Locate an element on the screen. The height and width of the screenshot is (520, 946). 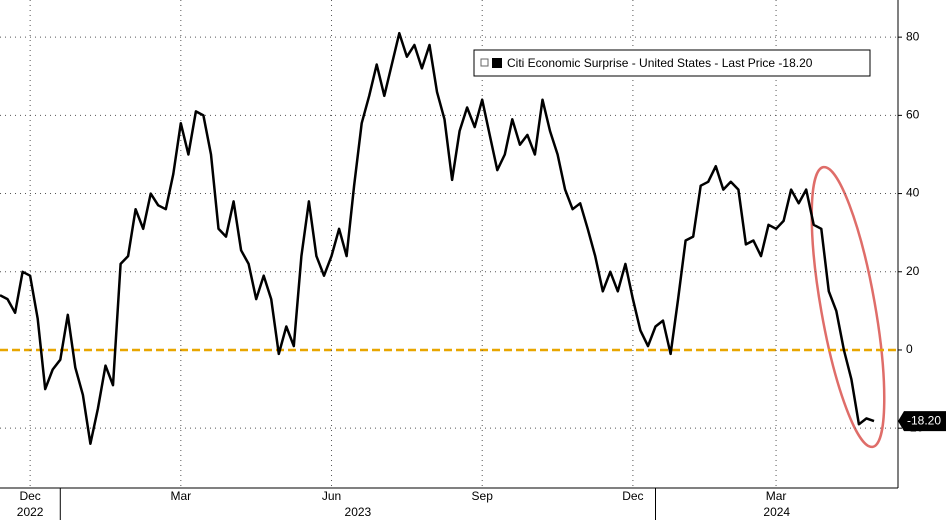
legend-box is located at coordinates (672, 63).